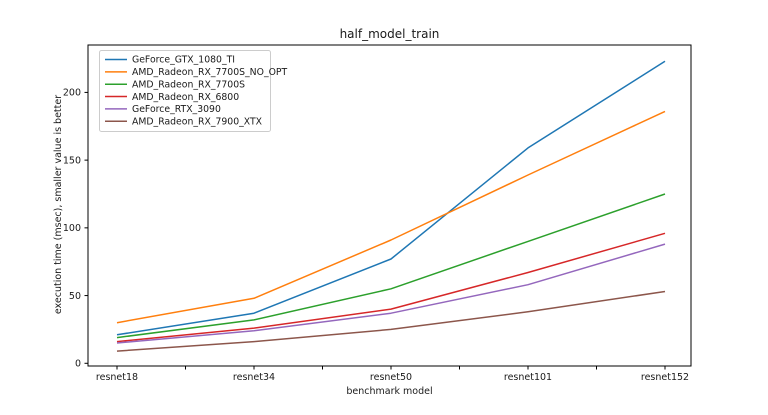 The height and width of the screenshot is (415, 768). What do you see at coordinates (78, 363) in the screenshot?
I see `y-tick-label: 0` at bounding box center [78, 363].